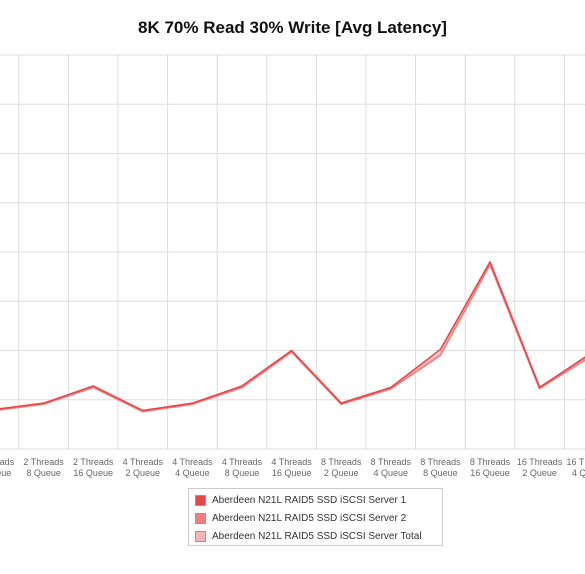 This screenshot has height=574, width=585. Describe the element at coordinates (341, 467) in the screenshot. I see `x-tick-label: 8 Threads 2 Queue` at that location.